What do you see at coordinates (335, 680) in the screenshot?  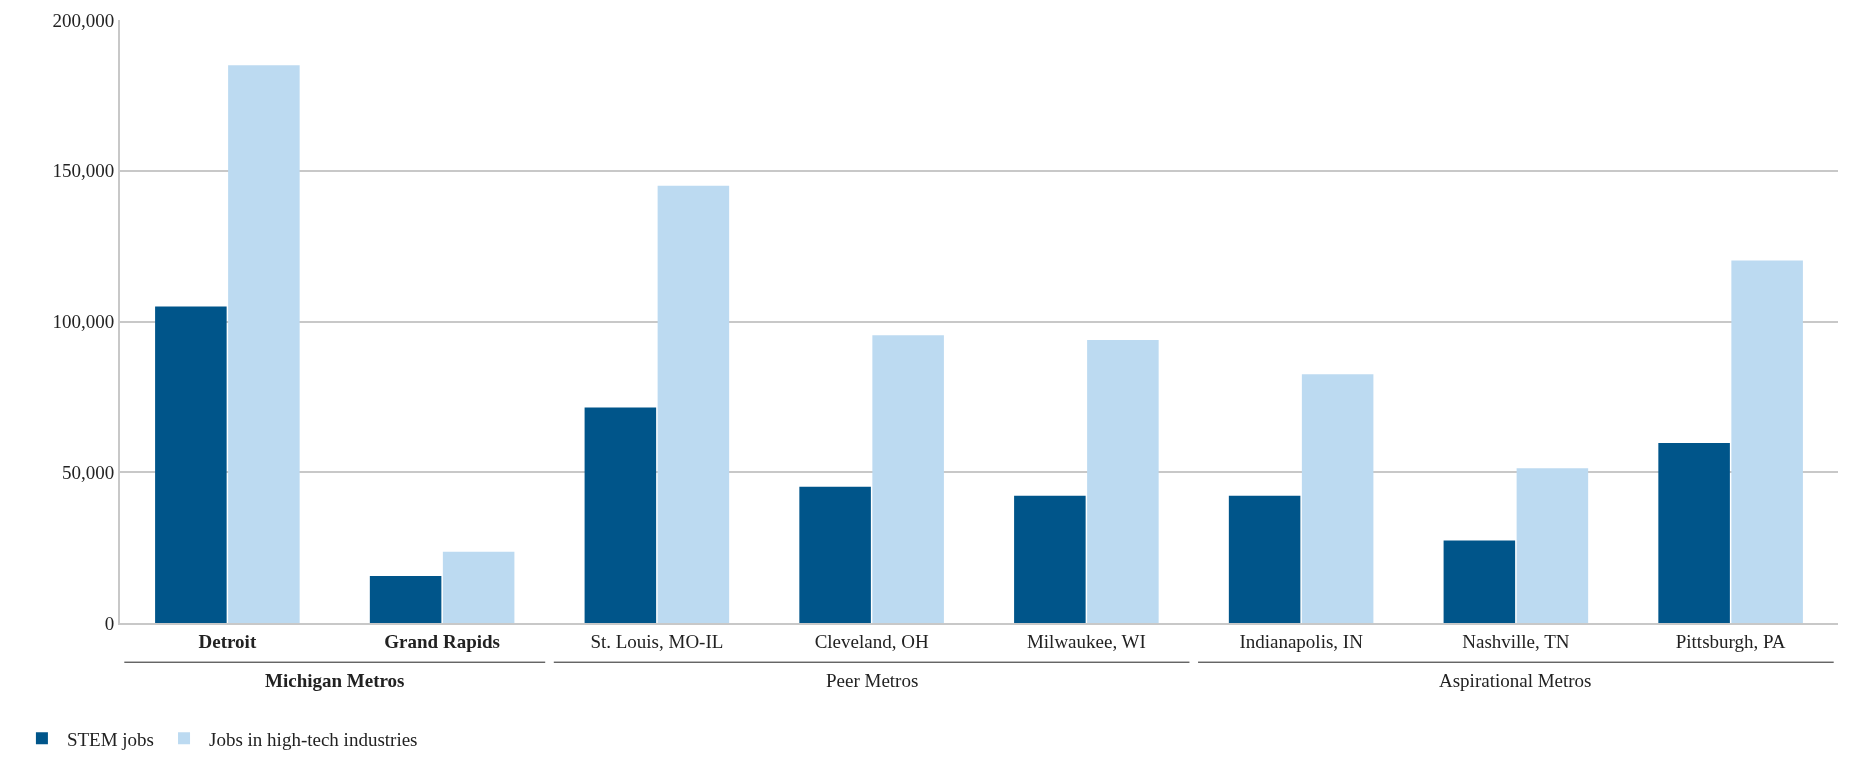 I see `text: Michigan Metros` at bounding box center [335, 680].